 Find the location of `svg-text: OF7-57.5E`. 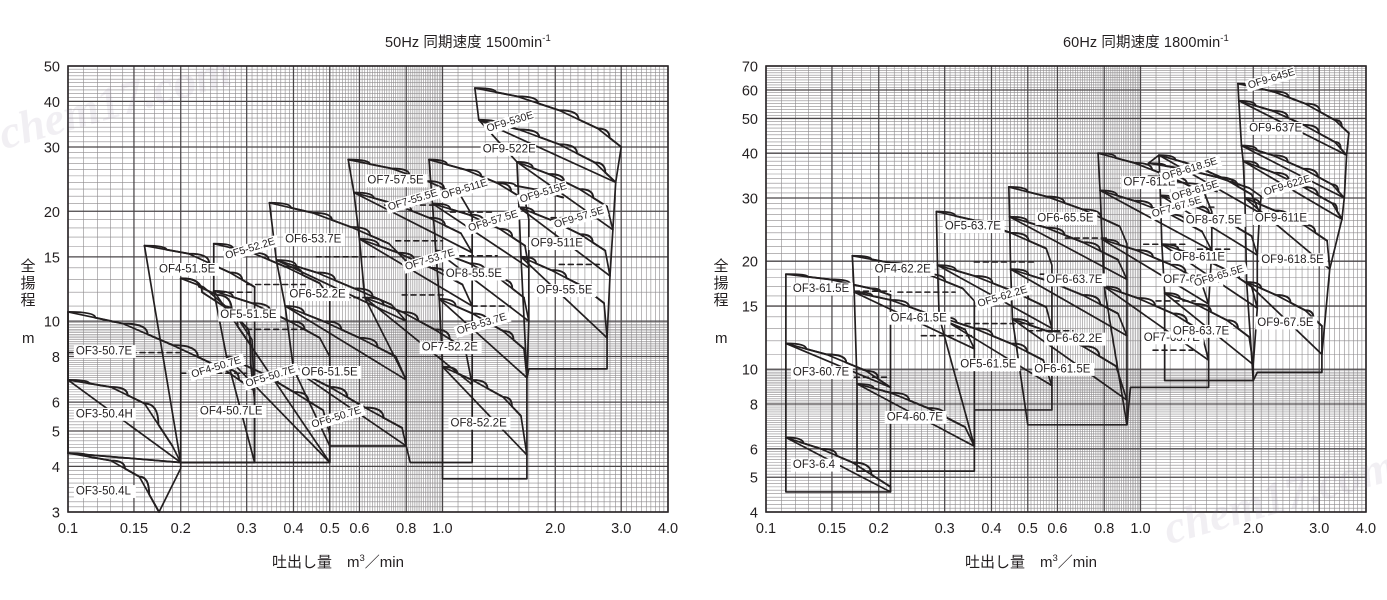

svg-text: OF7-57.5E is located at coordinates (395, 181).